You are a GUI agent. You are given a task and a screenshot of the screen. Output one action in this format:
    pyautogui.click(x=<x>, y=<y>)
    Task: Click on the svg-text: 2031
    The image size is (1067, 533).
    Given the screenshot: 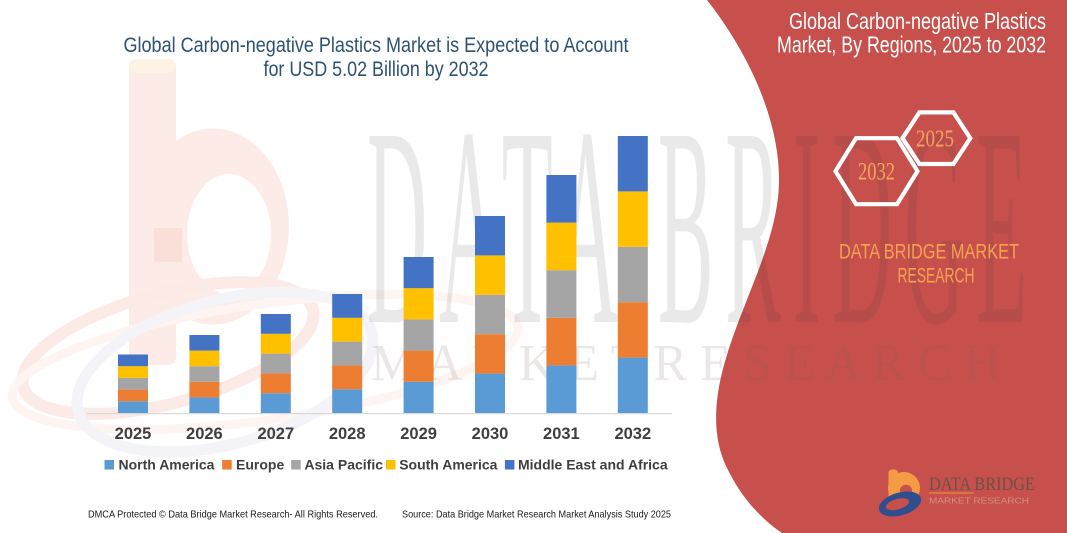 What is the action you would take?
    pyautogui.click(x=561, y=434)
    